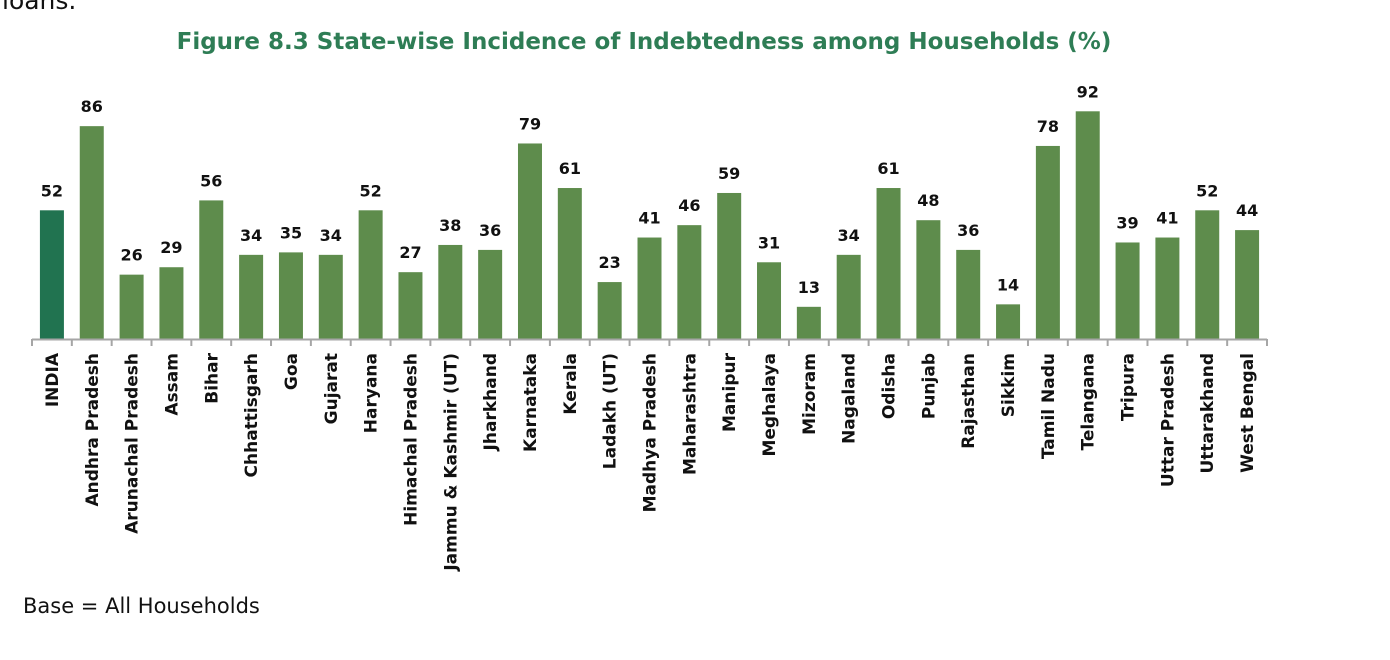 This screenshot has width=1390, height=660. Describe the element at coordinates (172, 384) in the screenshot. I see `x-tick-label: Assam` at that location.